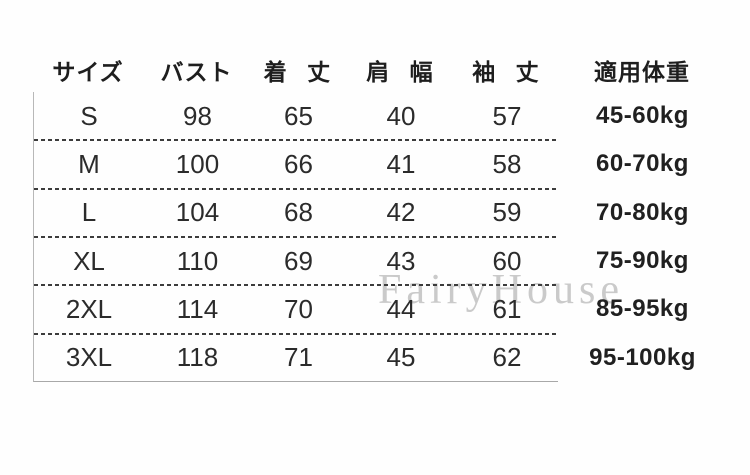 The height and width of the screenshot is (475, 750). What do you see at coordinates (197, 308) in the screenshot?
I see `cell-bust: 114` at bounding box center [197, 308].